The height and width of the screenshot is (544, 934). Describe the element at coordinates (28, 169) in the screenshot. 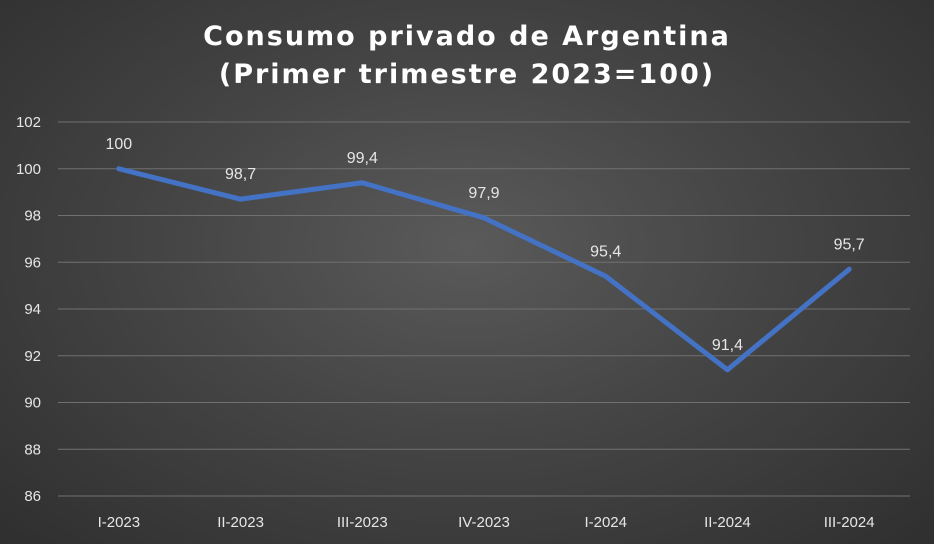

I see `y-tick-label: 100` at that location.